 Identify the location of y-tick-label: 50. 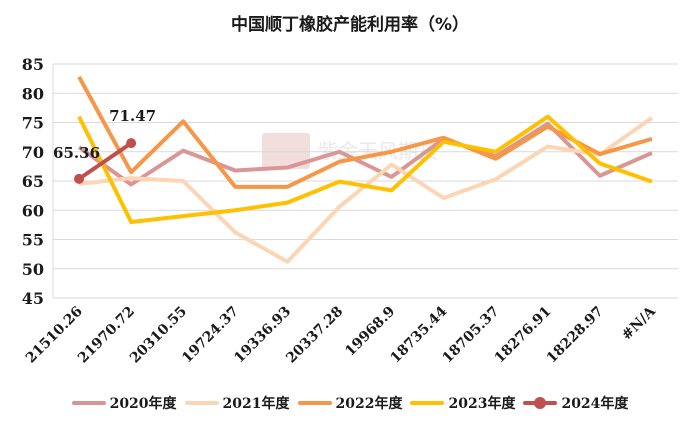
(33, 269).